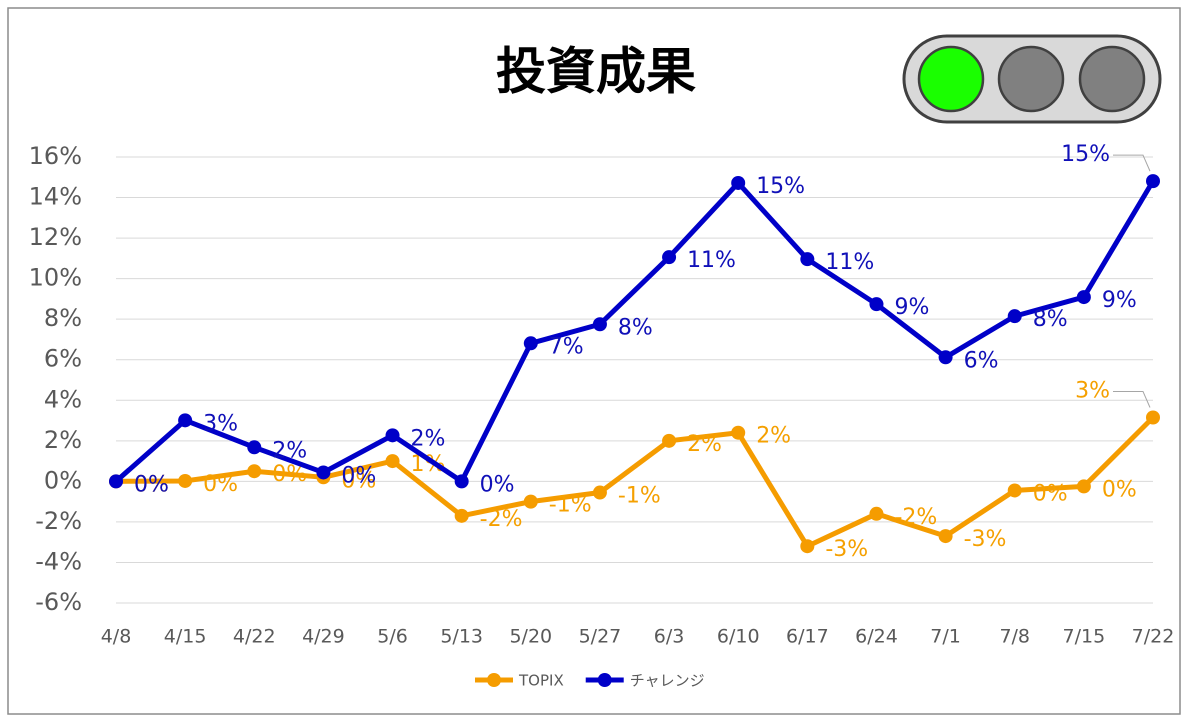 The width and height of the screenshot is (1200, 723). I want to click on y-tick-label: -6%, so click(58, 602).